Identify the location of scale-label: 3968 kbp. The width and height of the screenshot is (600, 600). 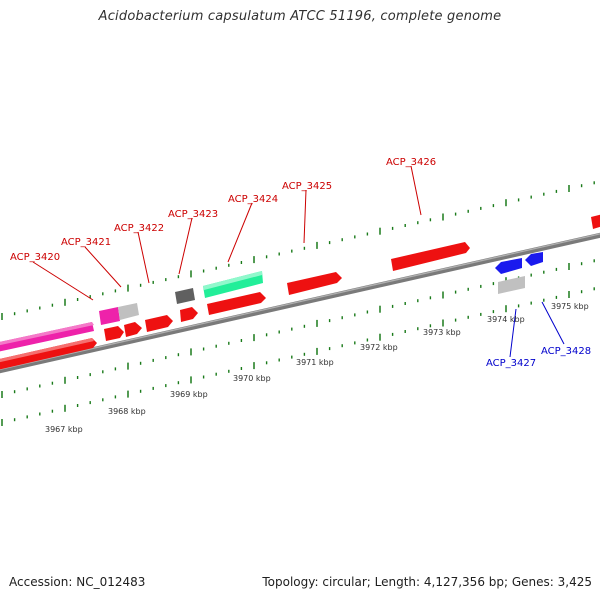
(127, 411).